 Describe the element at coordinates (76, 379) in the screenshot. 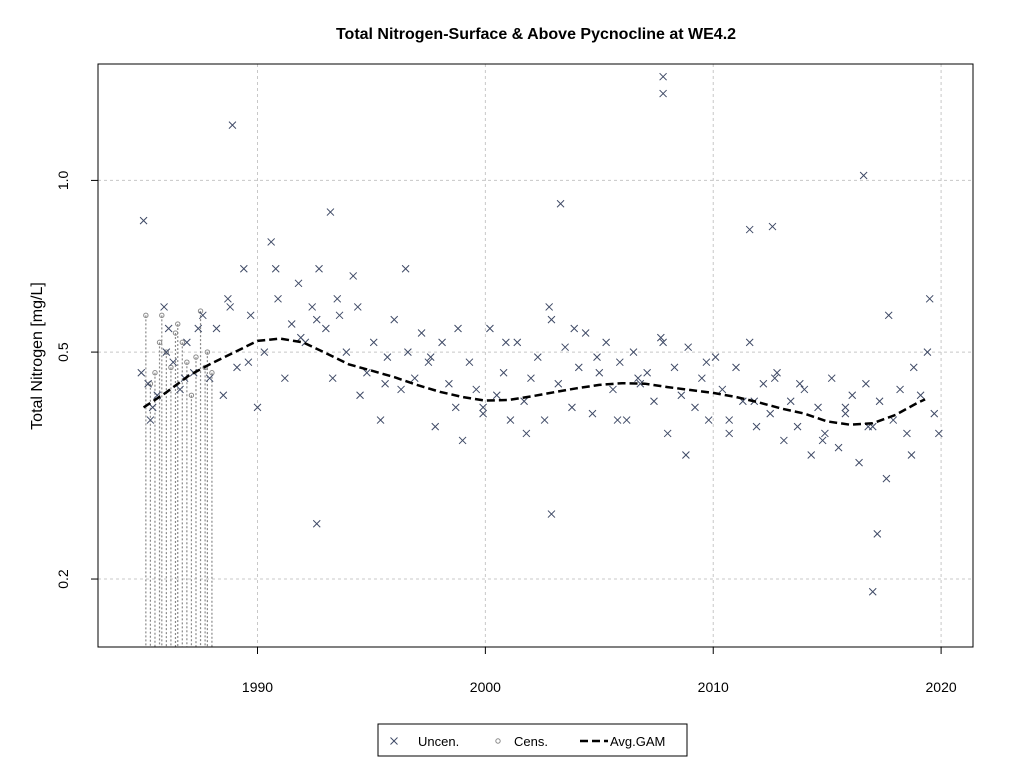

I see `y-axis: 0.2 0.5 1.0` at that location.